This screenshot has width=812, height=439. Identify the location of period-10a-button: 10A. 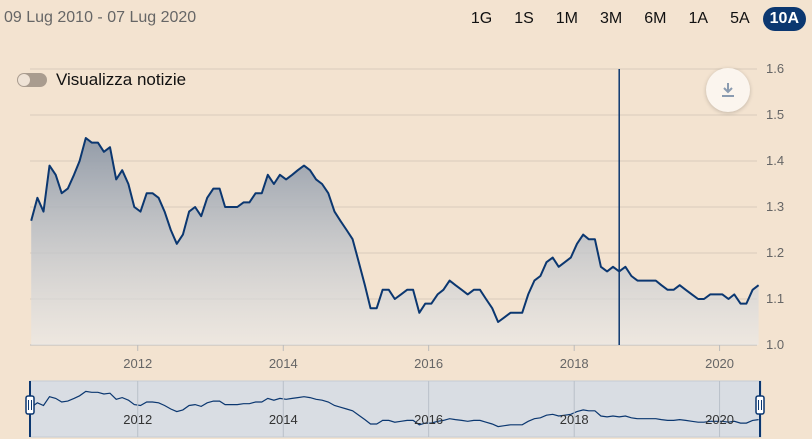
(784, 19).